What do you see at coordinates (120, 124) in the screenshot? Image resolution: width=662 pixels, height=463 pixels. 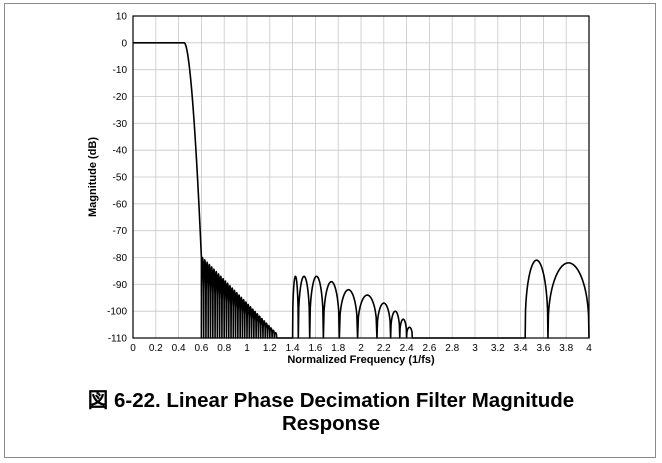 I see `y-tick-label: -30` at bounding box center [120, 124].